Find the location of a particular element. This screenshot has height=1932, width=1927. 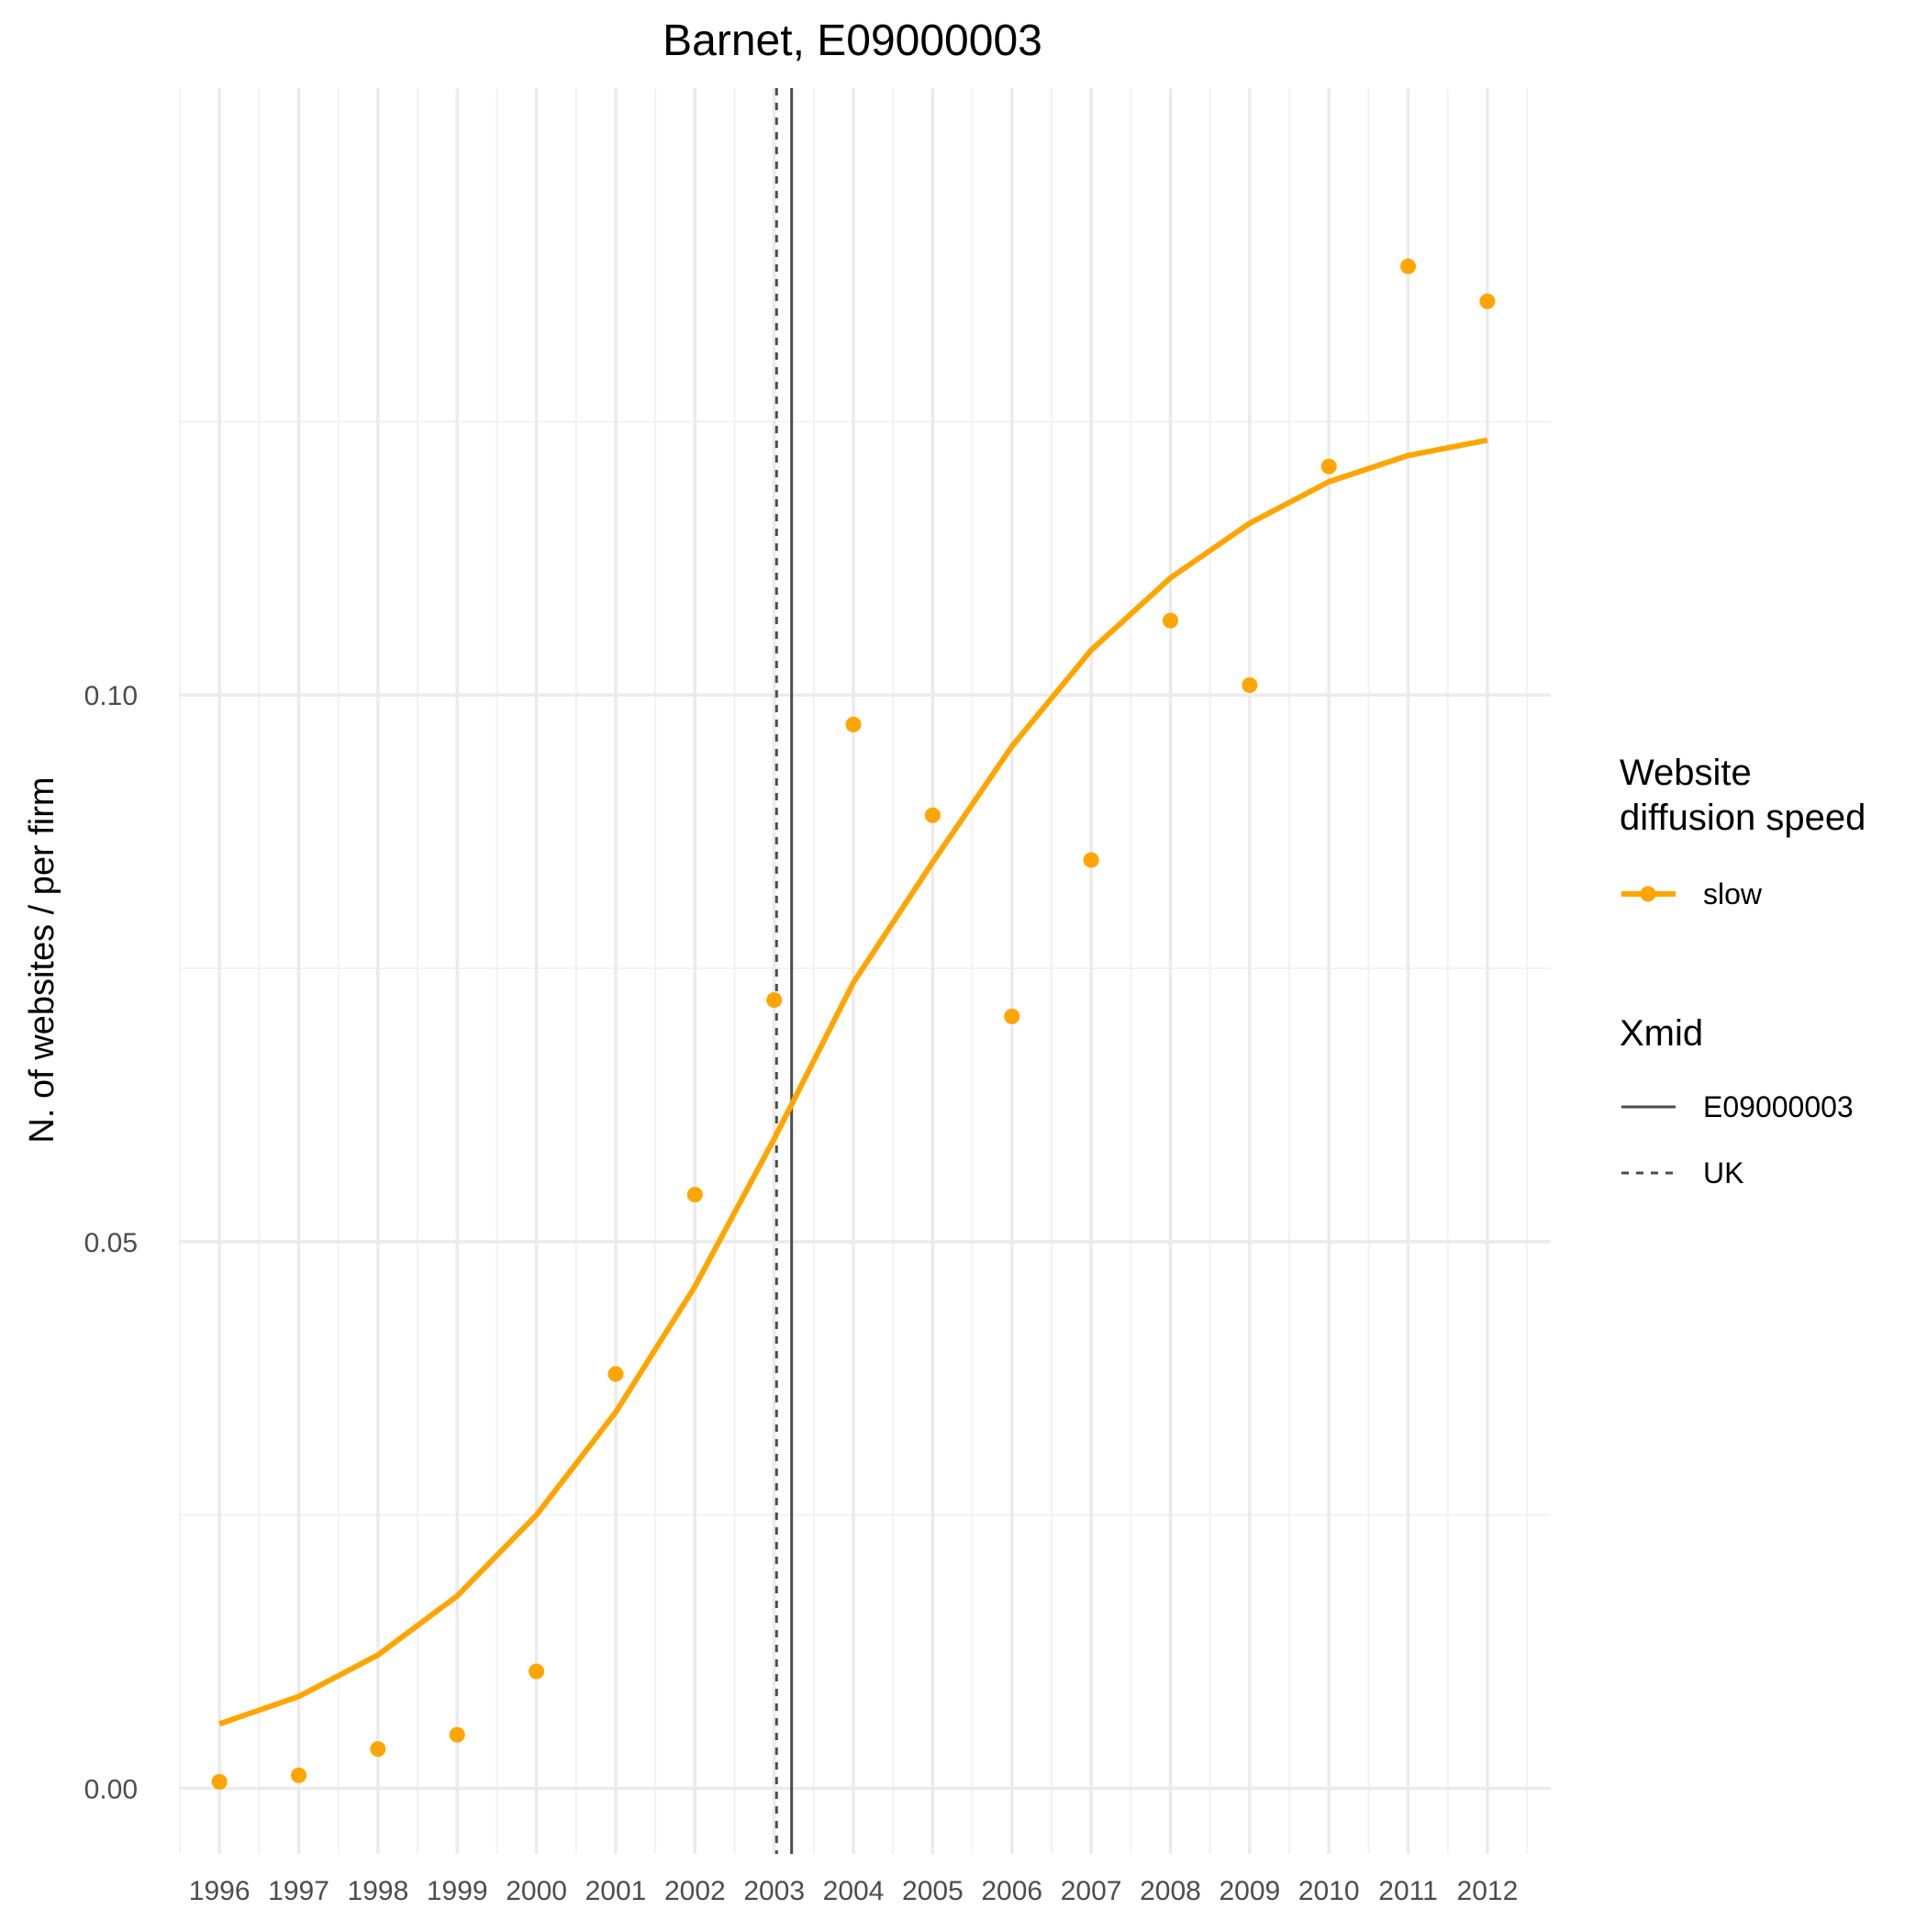

x-tick-label: 2007 is located at coordinates (1091, 1891).